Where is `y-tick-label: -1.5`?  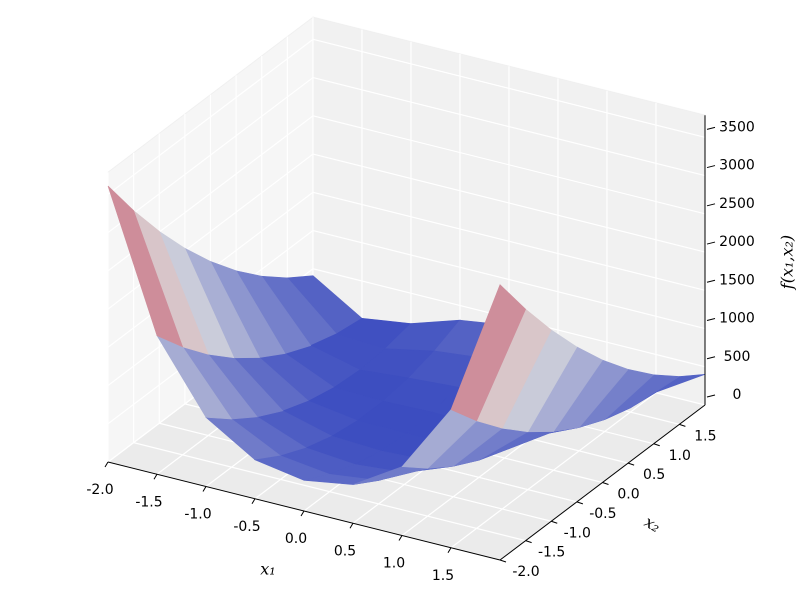 y-tick-label: -1.5 is located at coordinates (551, 553).